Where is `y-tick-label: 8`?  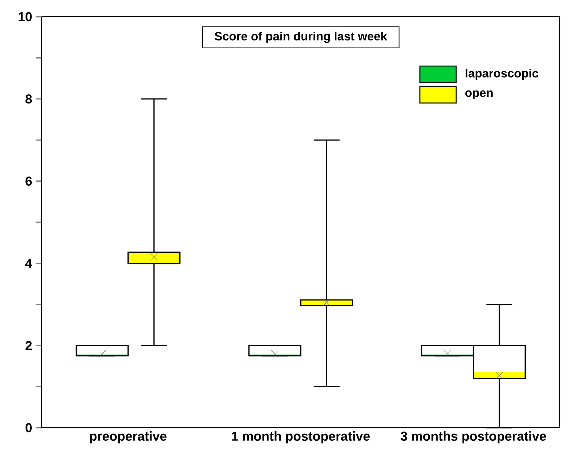
y-tick-label: 8 is located at coordinates (29, 99).